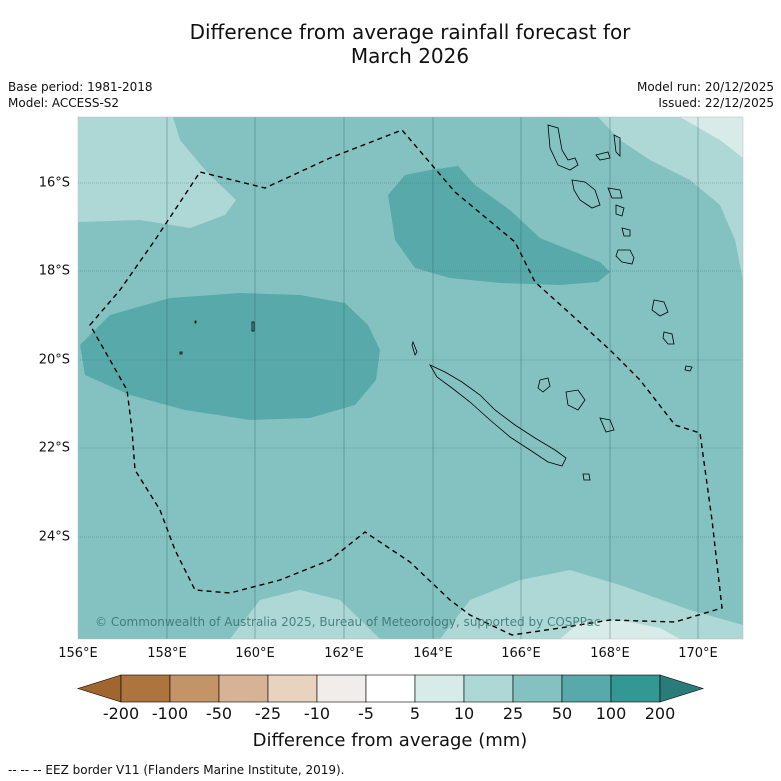 Image resolution: width=781 pixels, height=781 pixels. What do you see at coordinates (170, 713) in the screenshot?
I see `cbar-tick-label: -100` at bounding box center [170, 713].